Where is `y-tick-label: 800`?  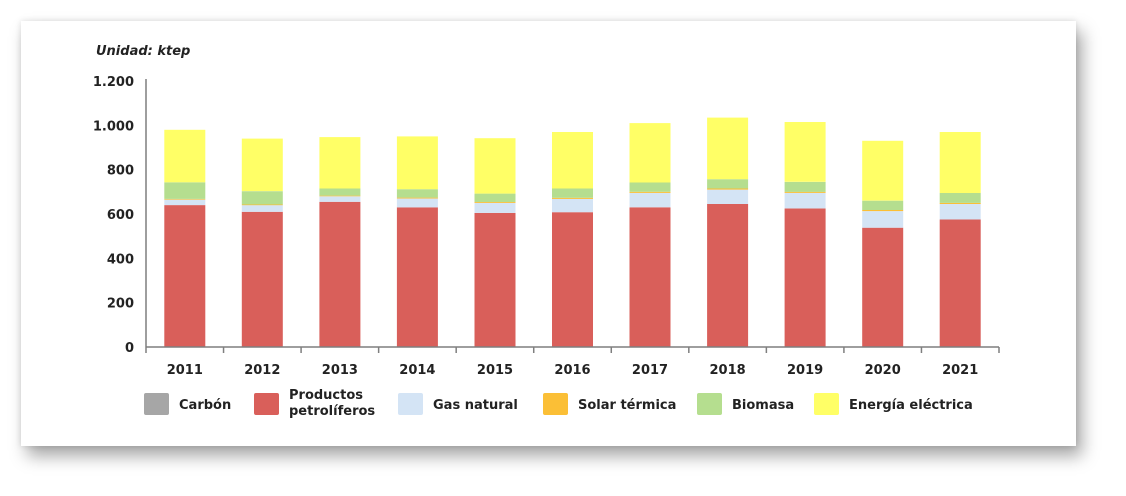
y-tick-label: 800 is located at coordinates (120, 171).